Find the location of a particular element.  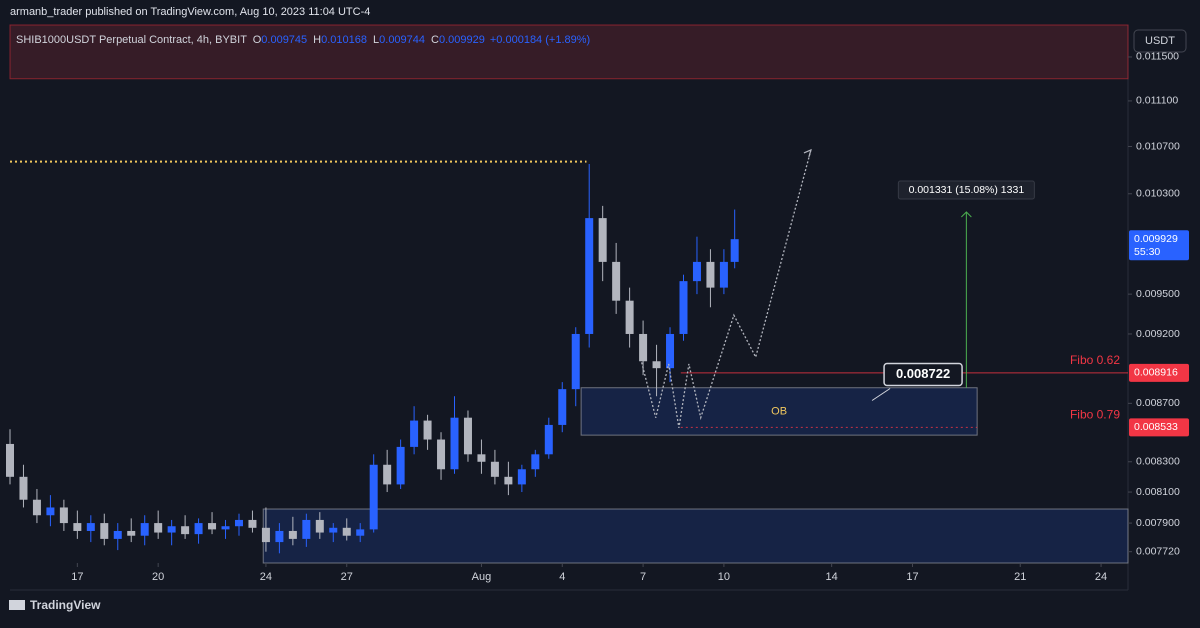

price-badge-label: 0.008533 is located at coordinates (1156, 427).